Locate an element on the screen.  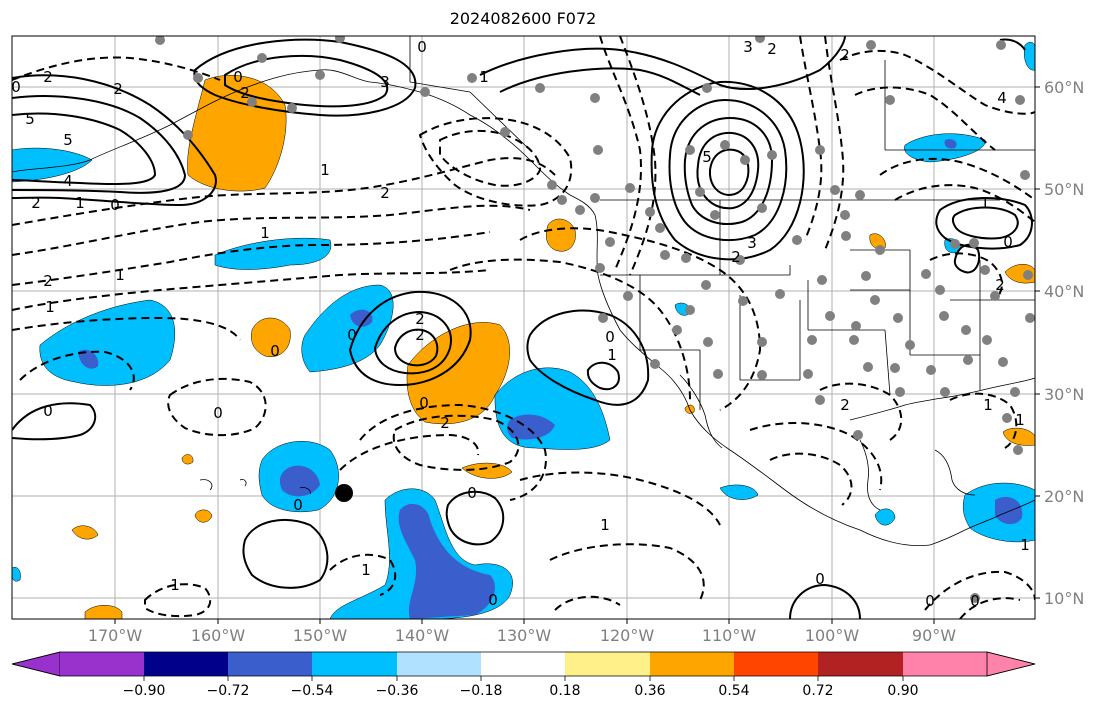
lon-label: 90°W is located at coordinates (934, 635).